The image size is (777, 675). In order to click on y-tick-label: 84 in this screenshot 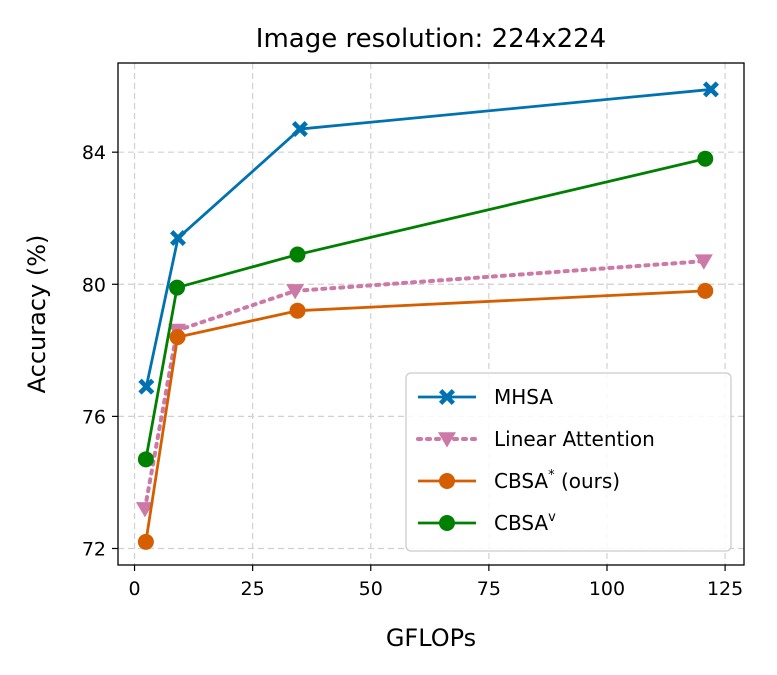, I will do `click(94, 153)`.